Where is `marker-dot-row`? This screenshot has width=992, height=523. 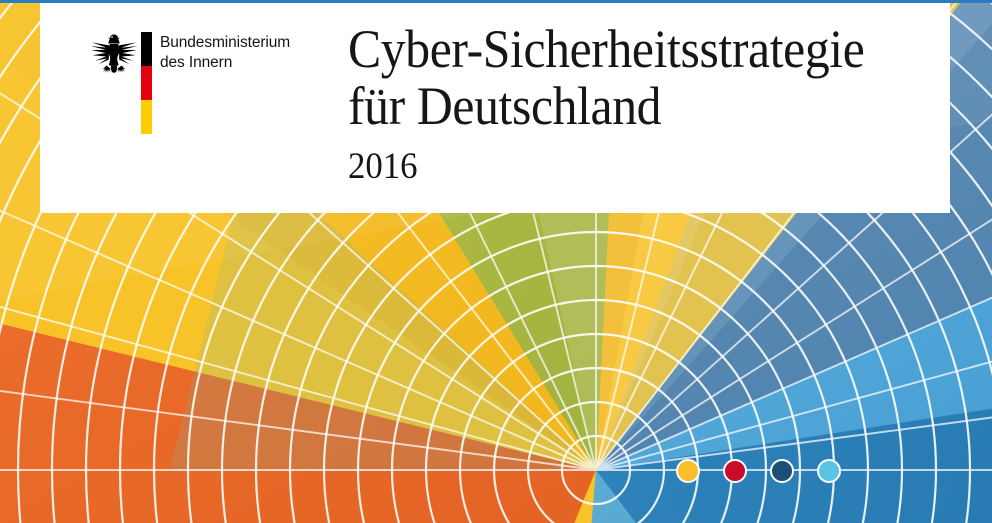
marker-dot-row is located at coordinates (758, 471).